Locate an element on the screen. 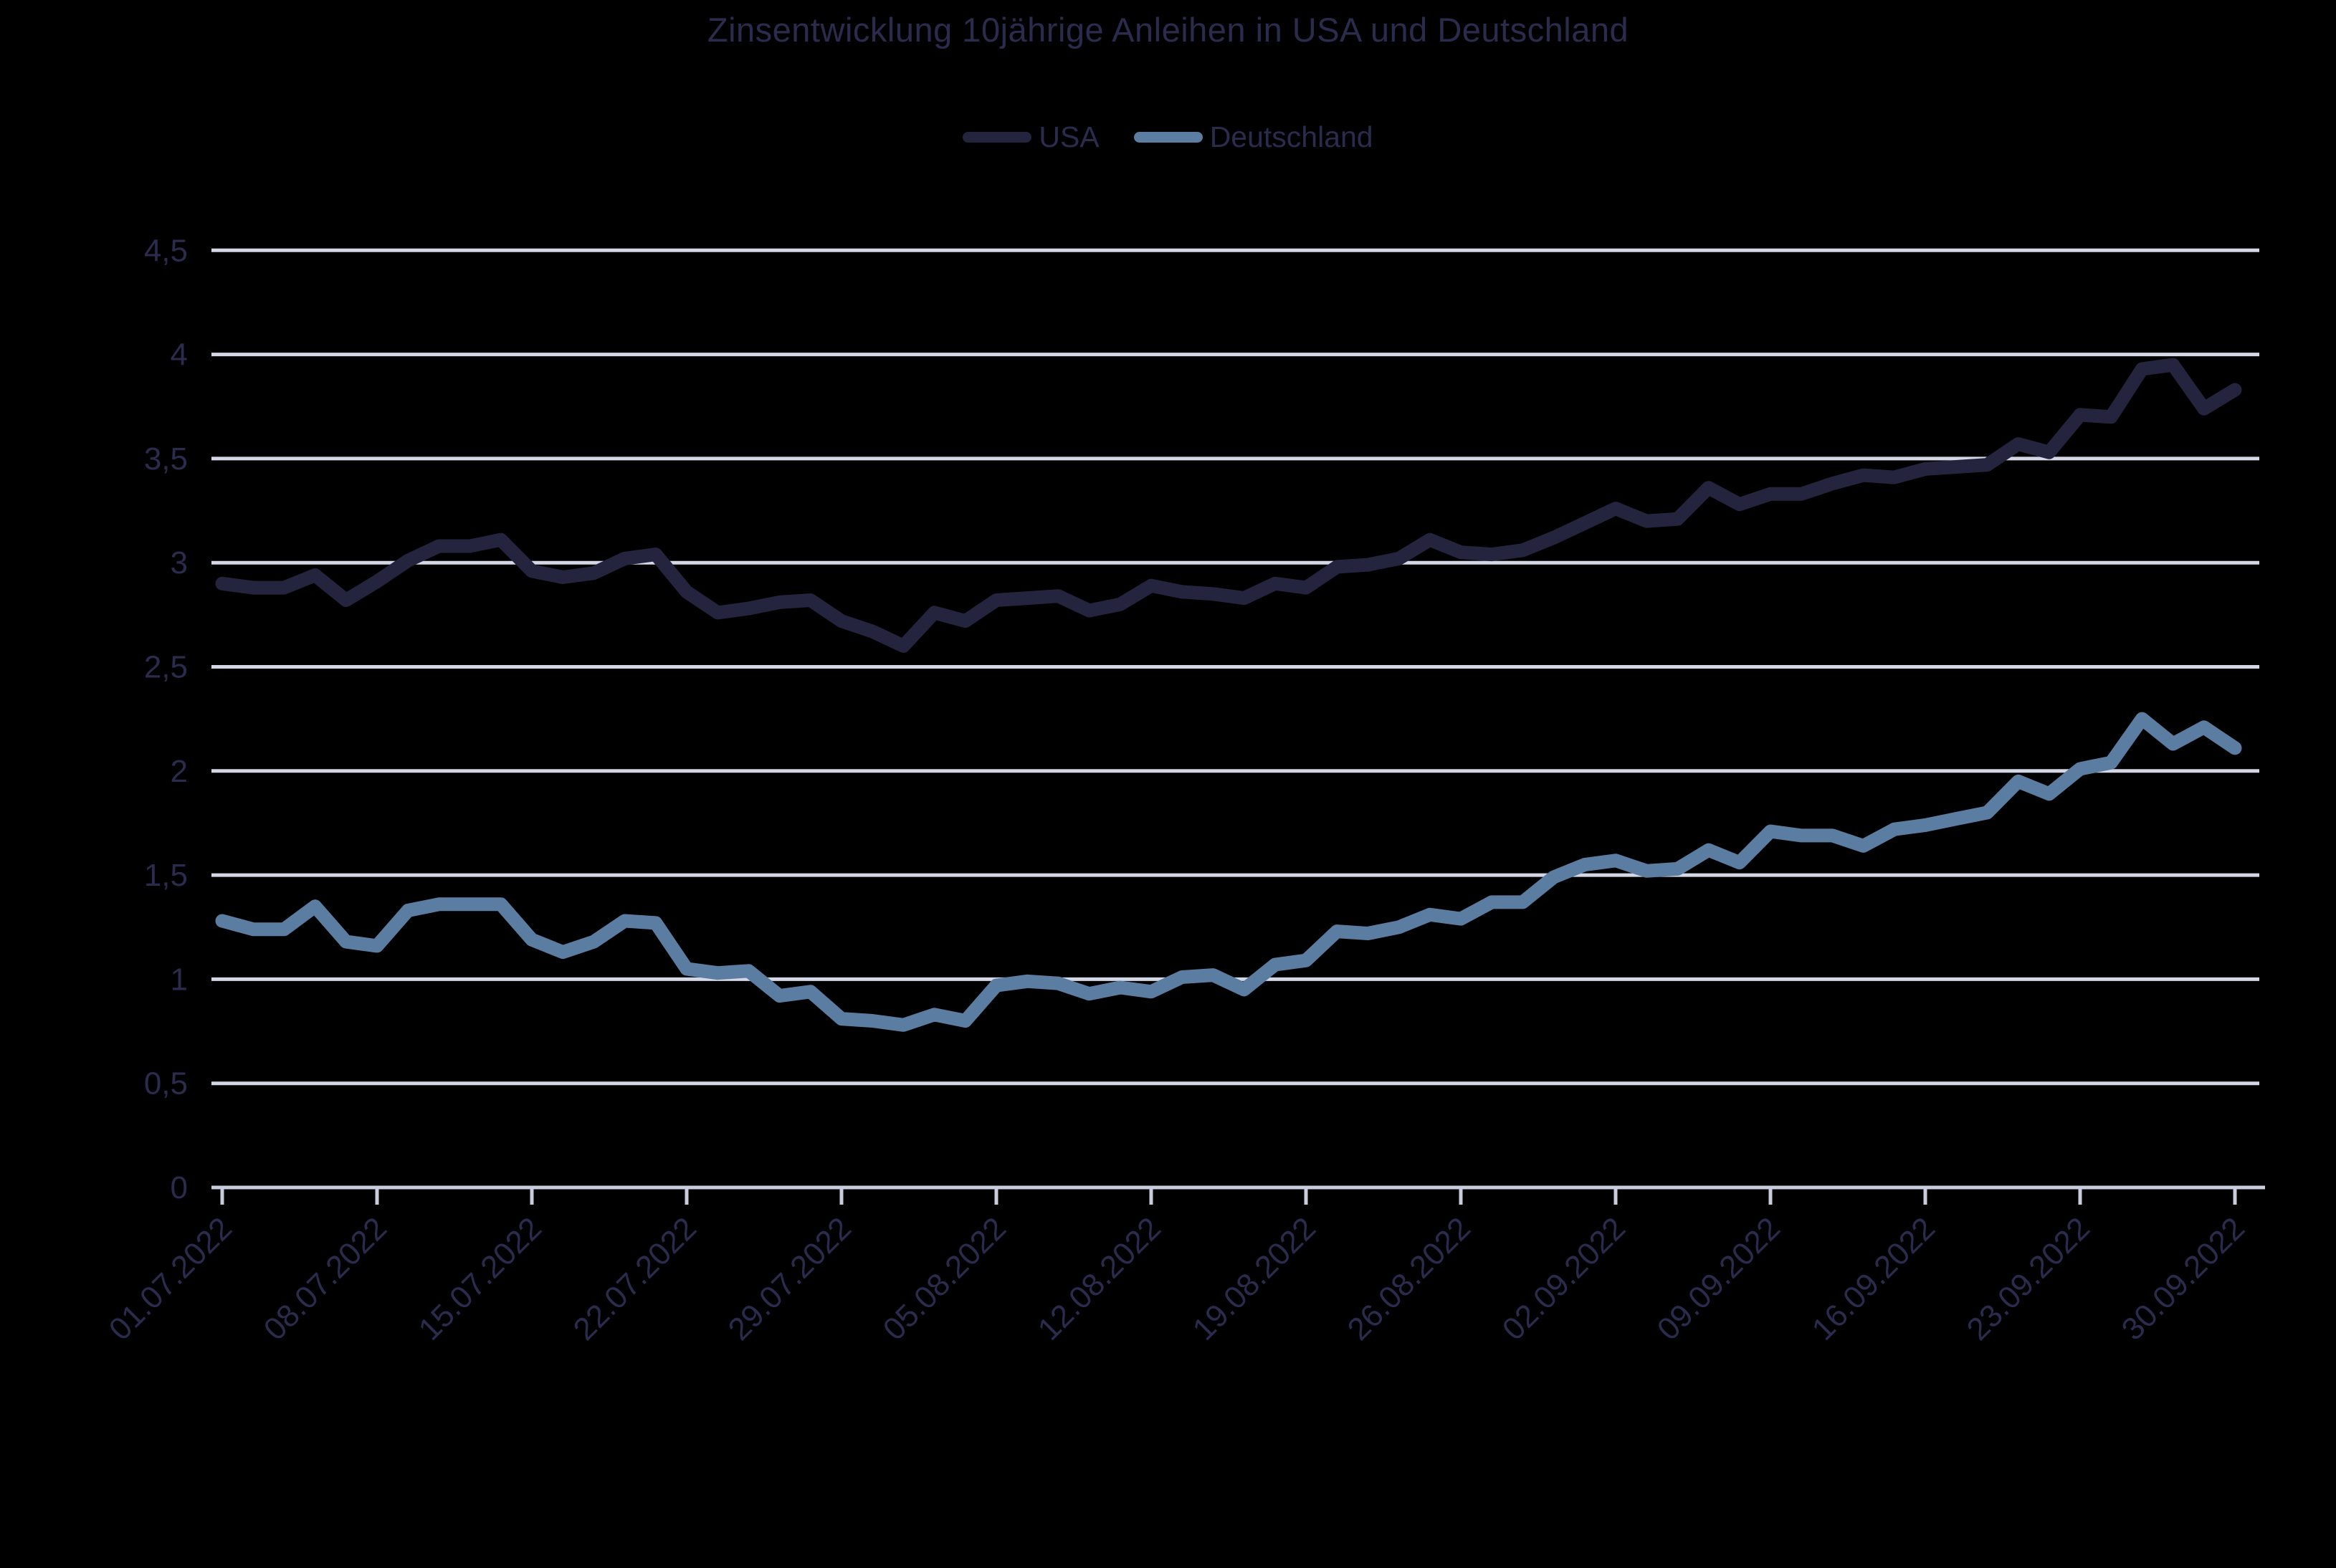  legend-swatch-deutschland-icon is located at coordinates (1168, 138).